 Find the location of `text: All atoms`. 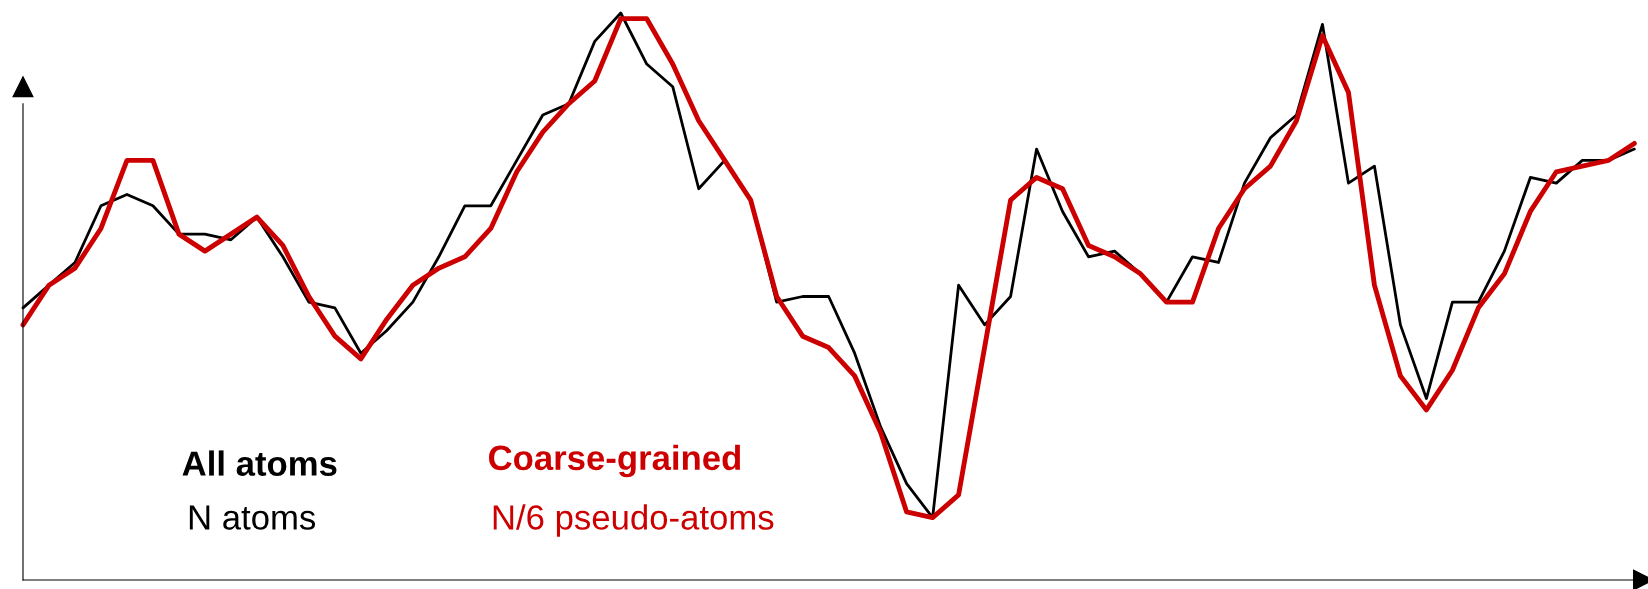

text: All atoms is located at coordinates (259, 463).